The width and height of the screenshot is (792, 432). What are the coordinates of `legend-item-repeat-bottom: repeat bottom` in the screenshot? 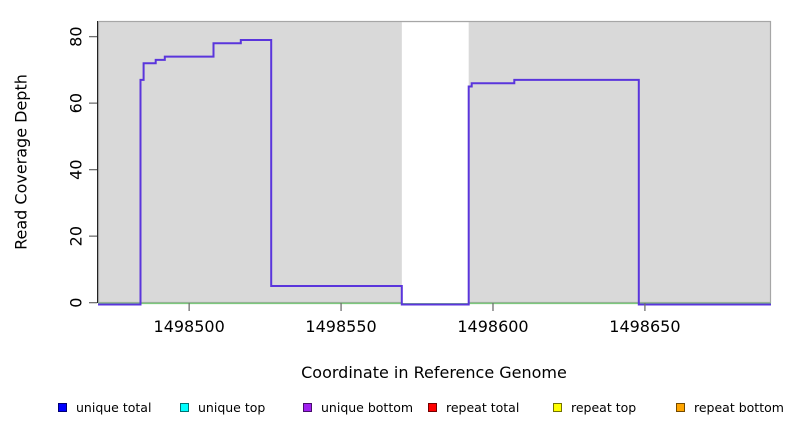 It's located at (730, 407).